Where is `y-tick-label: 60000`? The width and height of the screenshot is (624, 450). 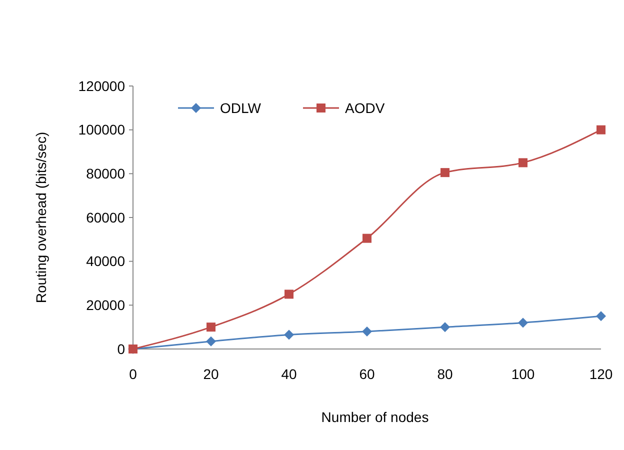 y-tick-label: 60000 is located at coordinates (106, 217).